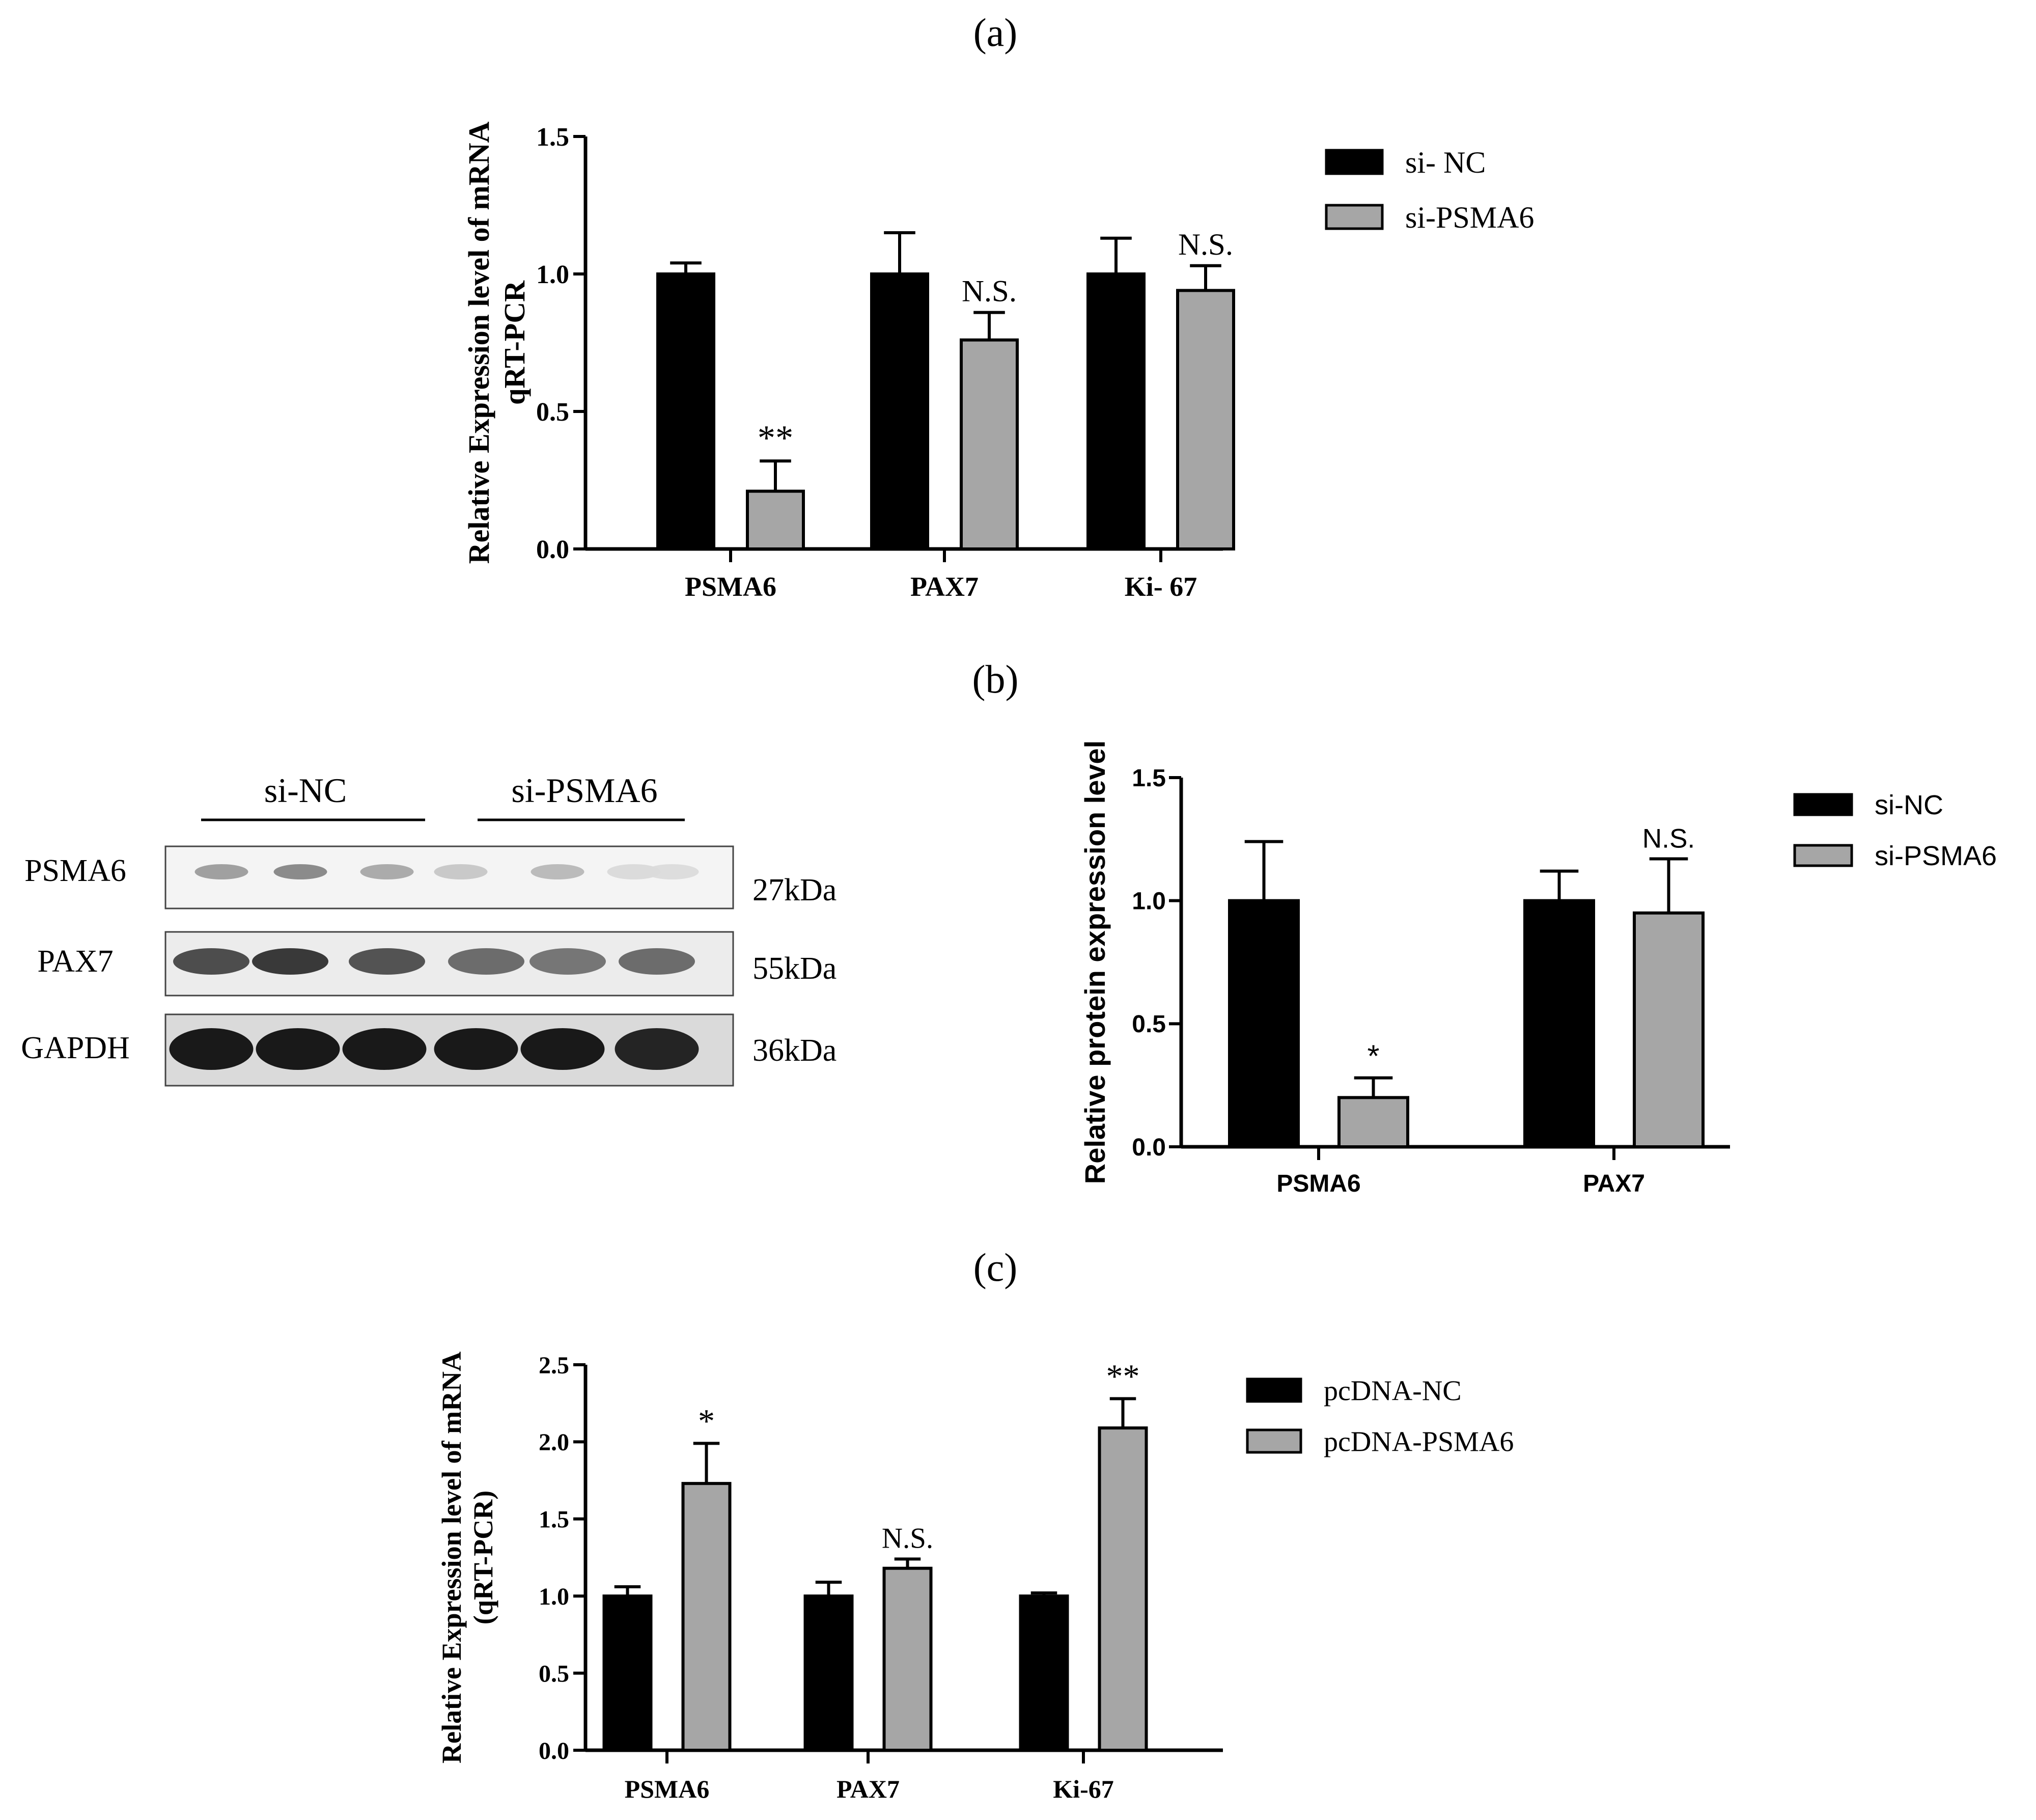  I want to click on legend-label-b-1: si-PSMA6, so click(1936, 856).